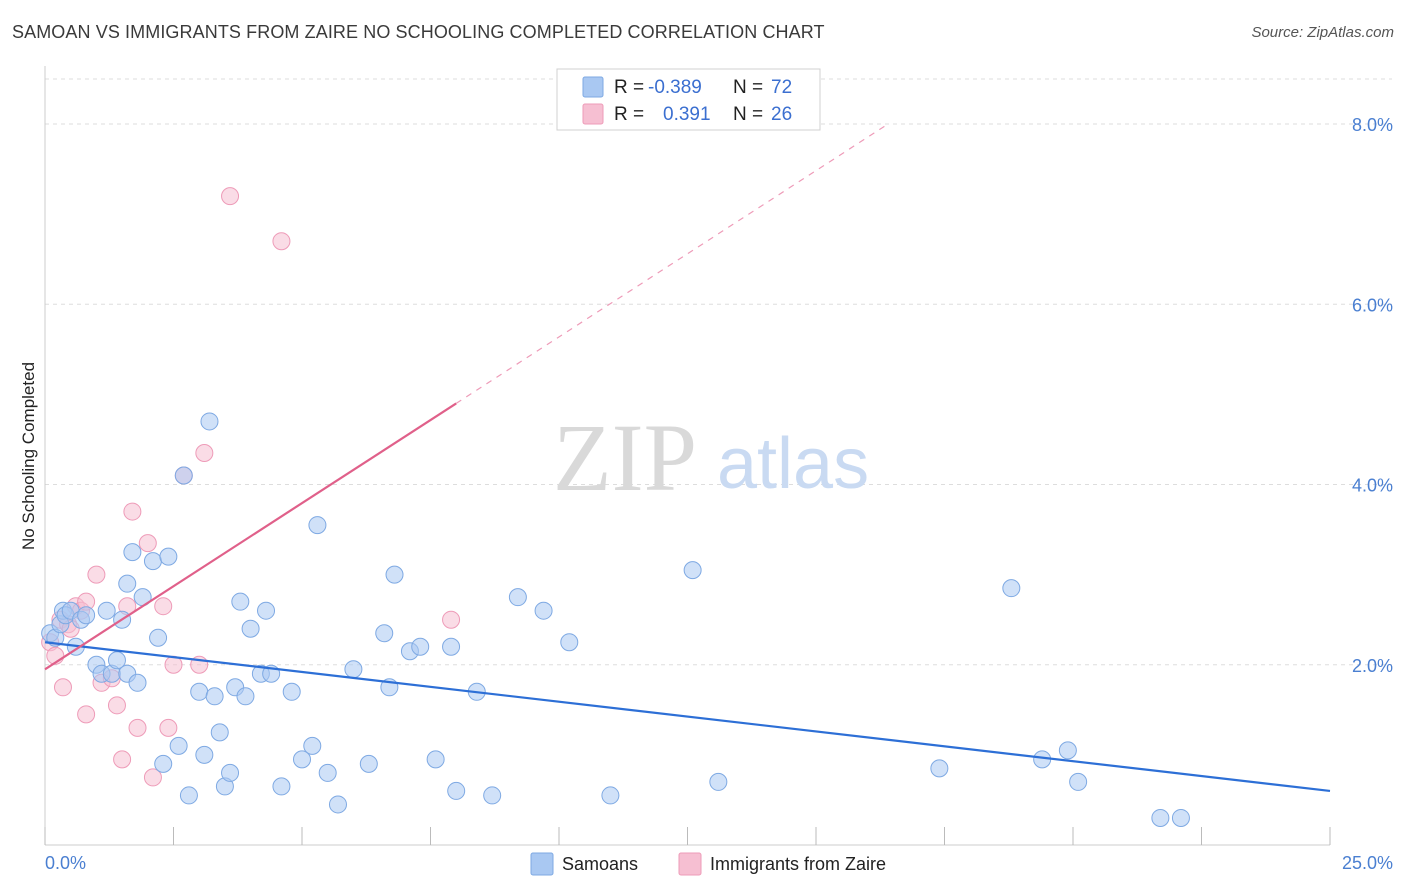 This screenshot has height=892, width=1406. Describe the element at coordinates (687, 114) in the screenshot. I see `legend-r-value-2: 0.391` at that location.